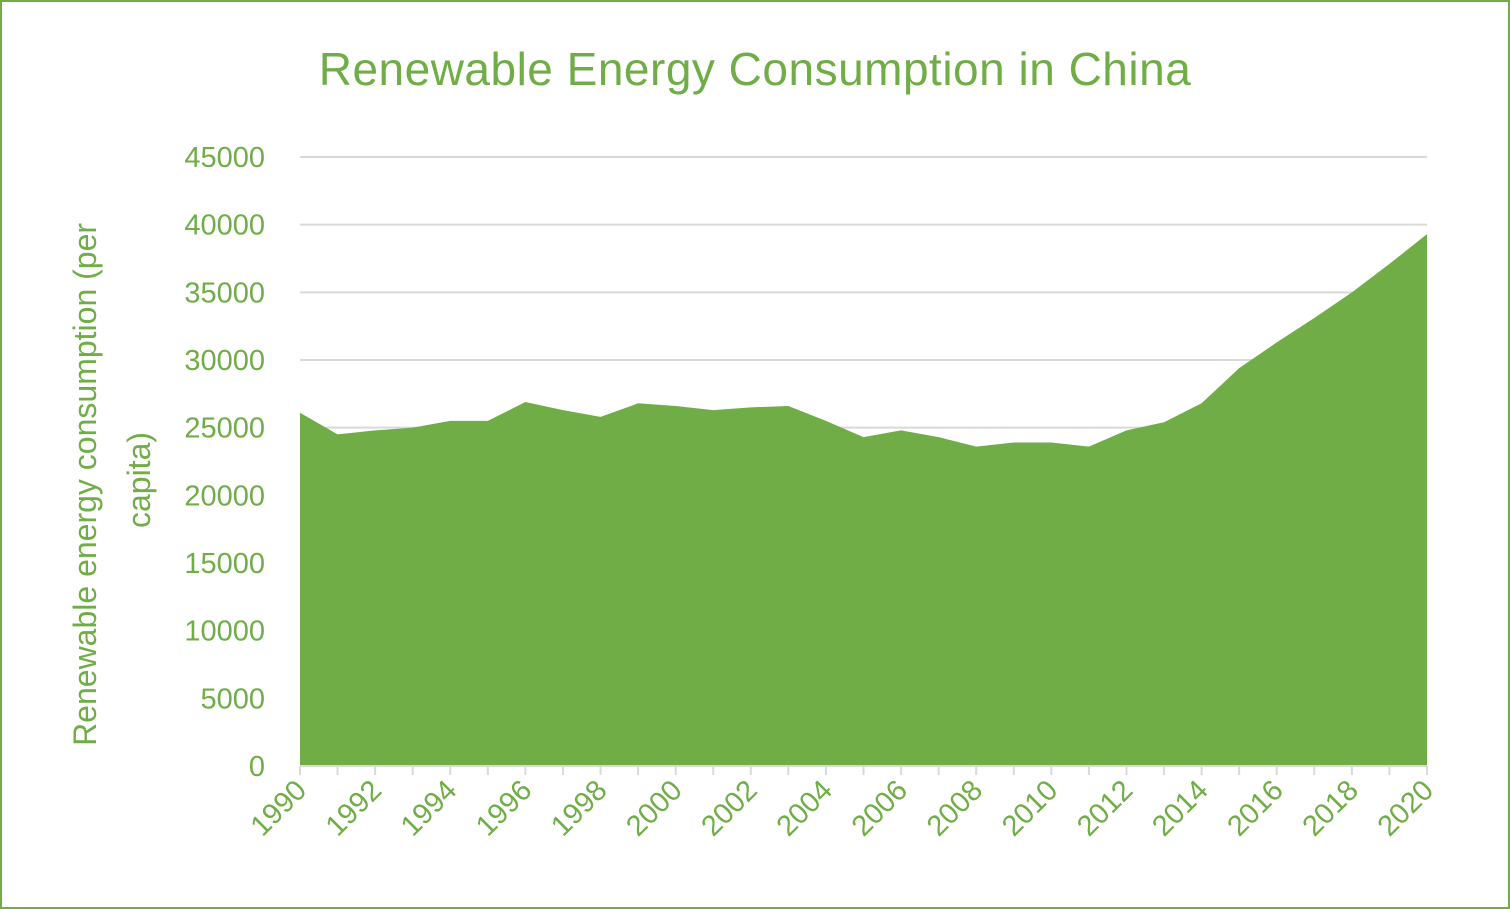 The image size is (1510, 909). I want to click on x-tick-label: 2016, so click(1255, 808).